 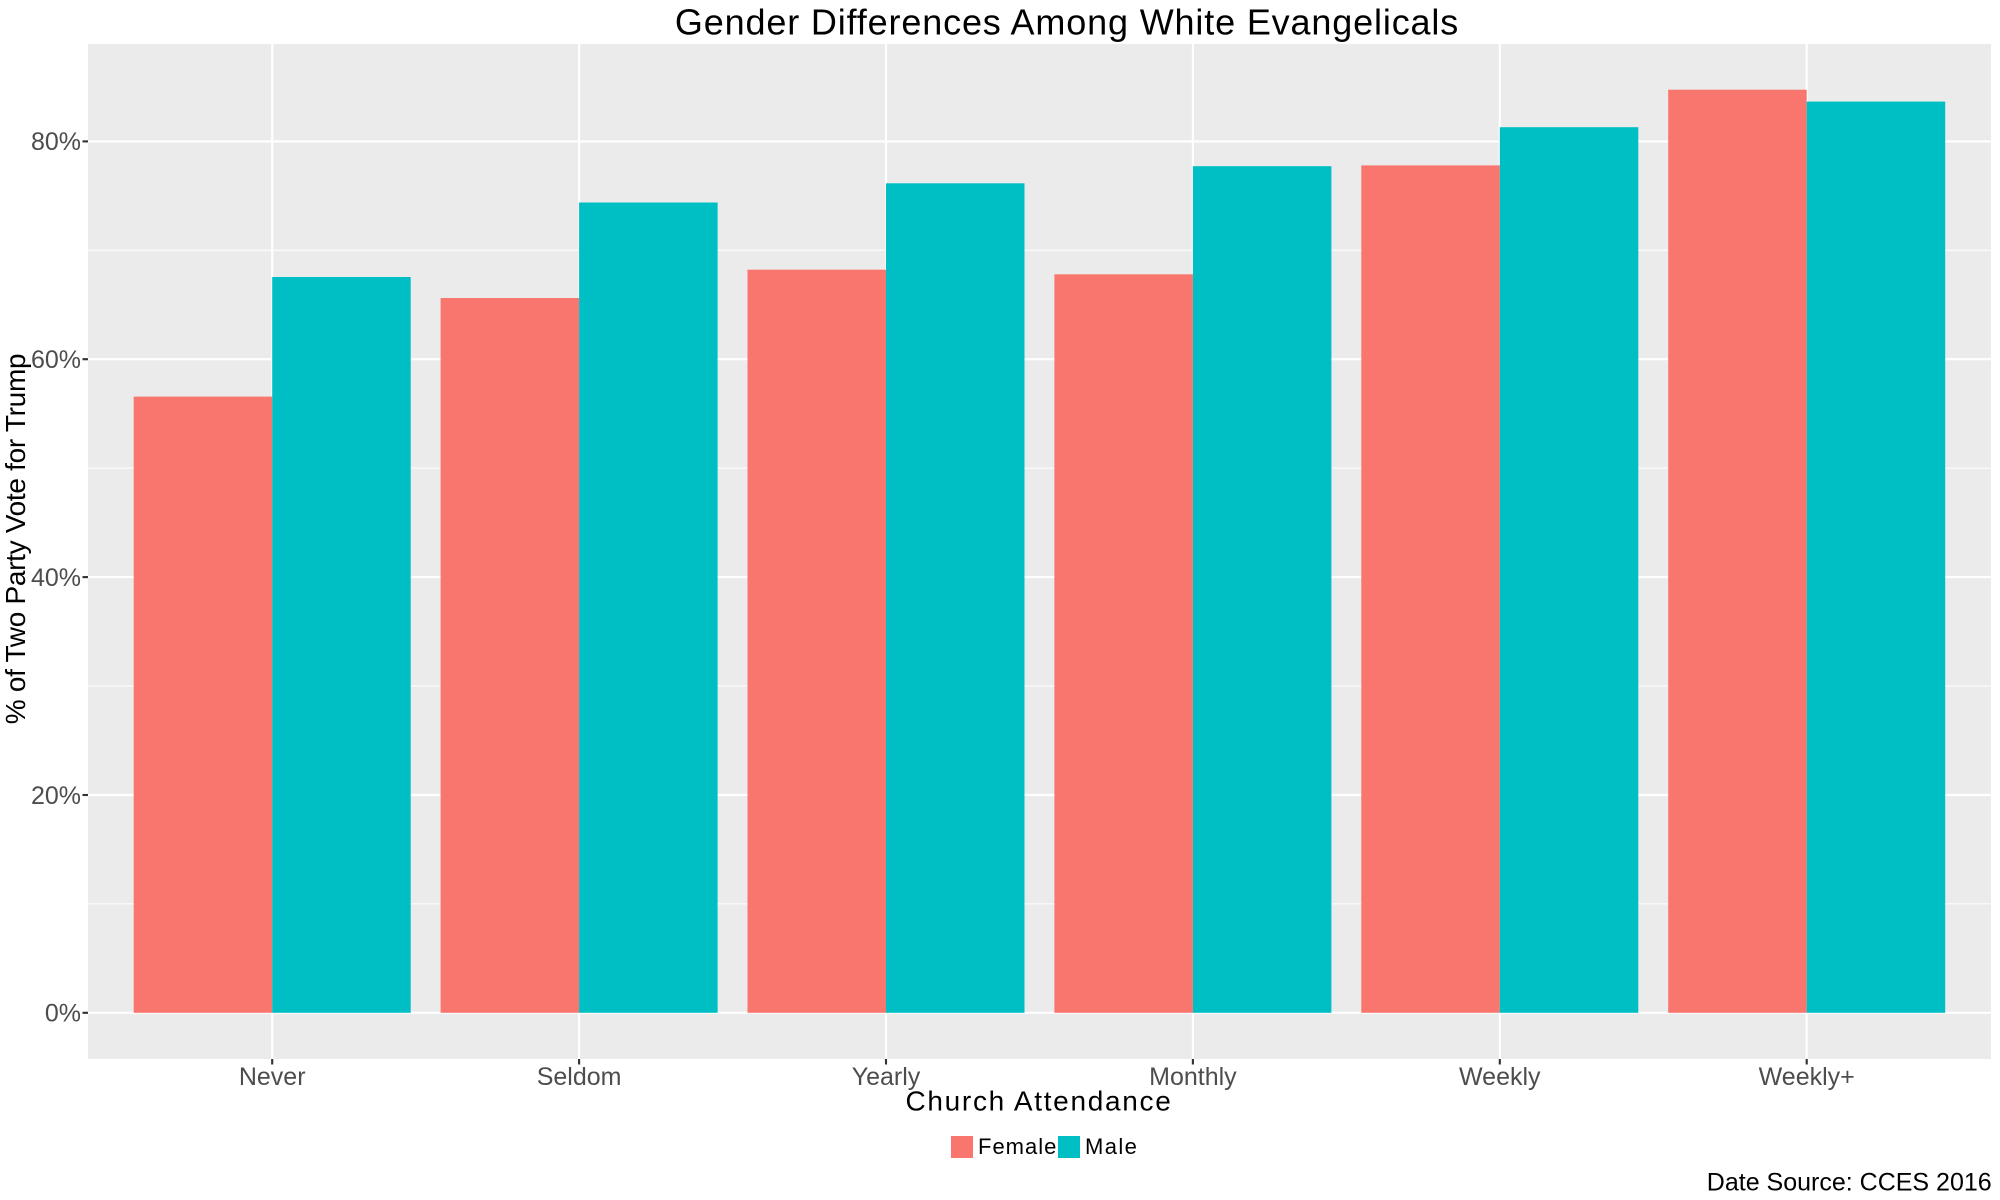 What do you see at coordinates (56, 796) in the screenshot?
I see `svg-text: 20%` at bounding box center [56, 796].